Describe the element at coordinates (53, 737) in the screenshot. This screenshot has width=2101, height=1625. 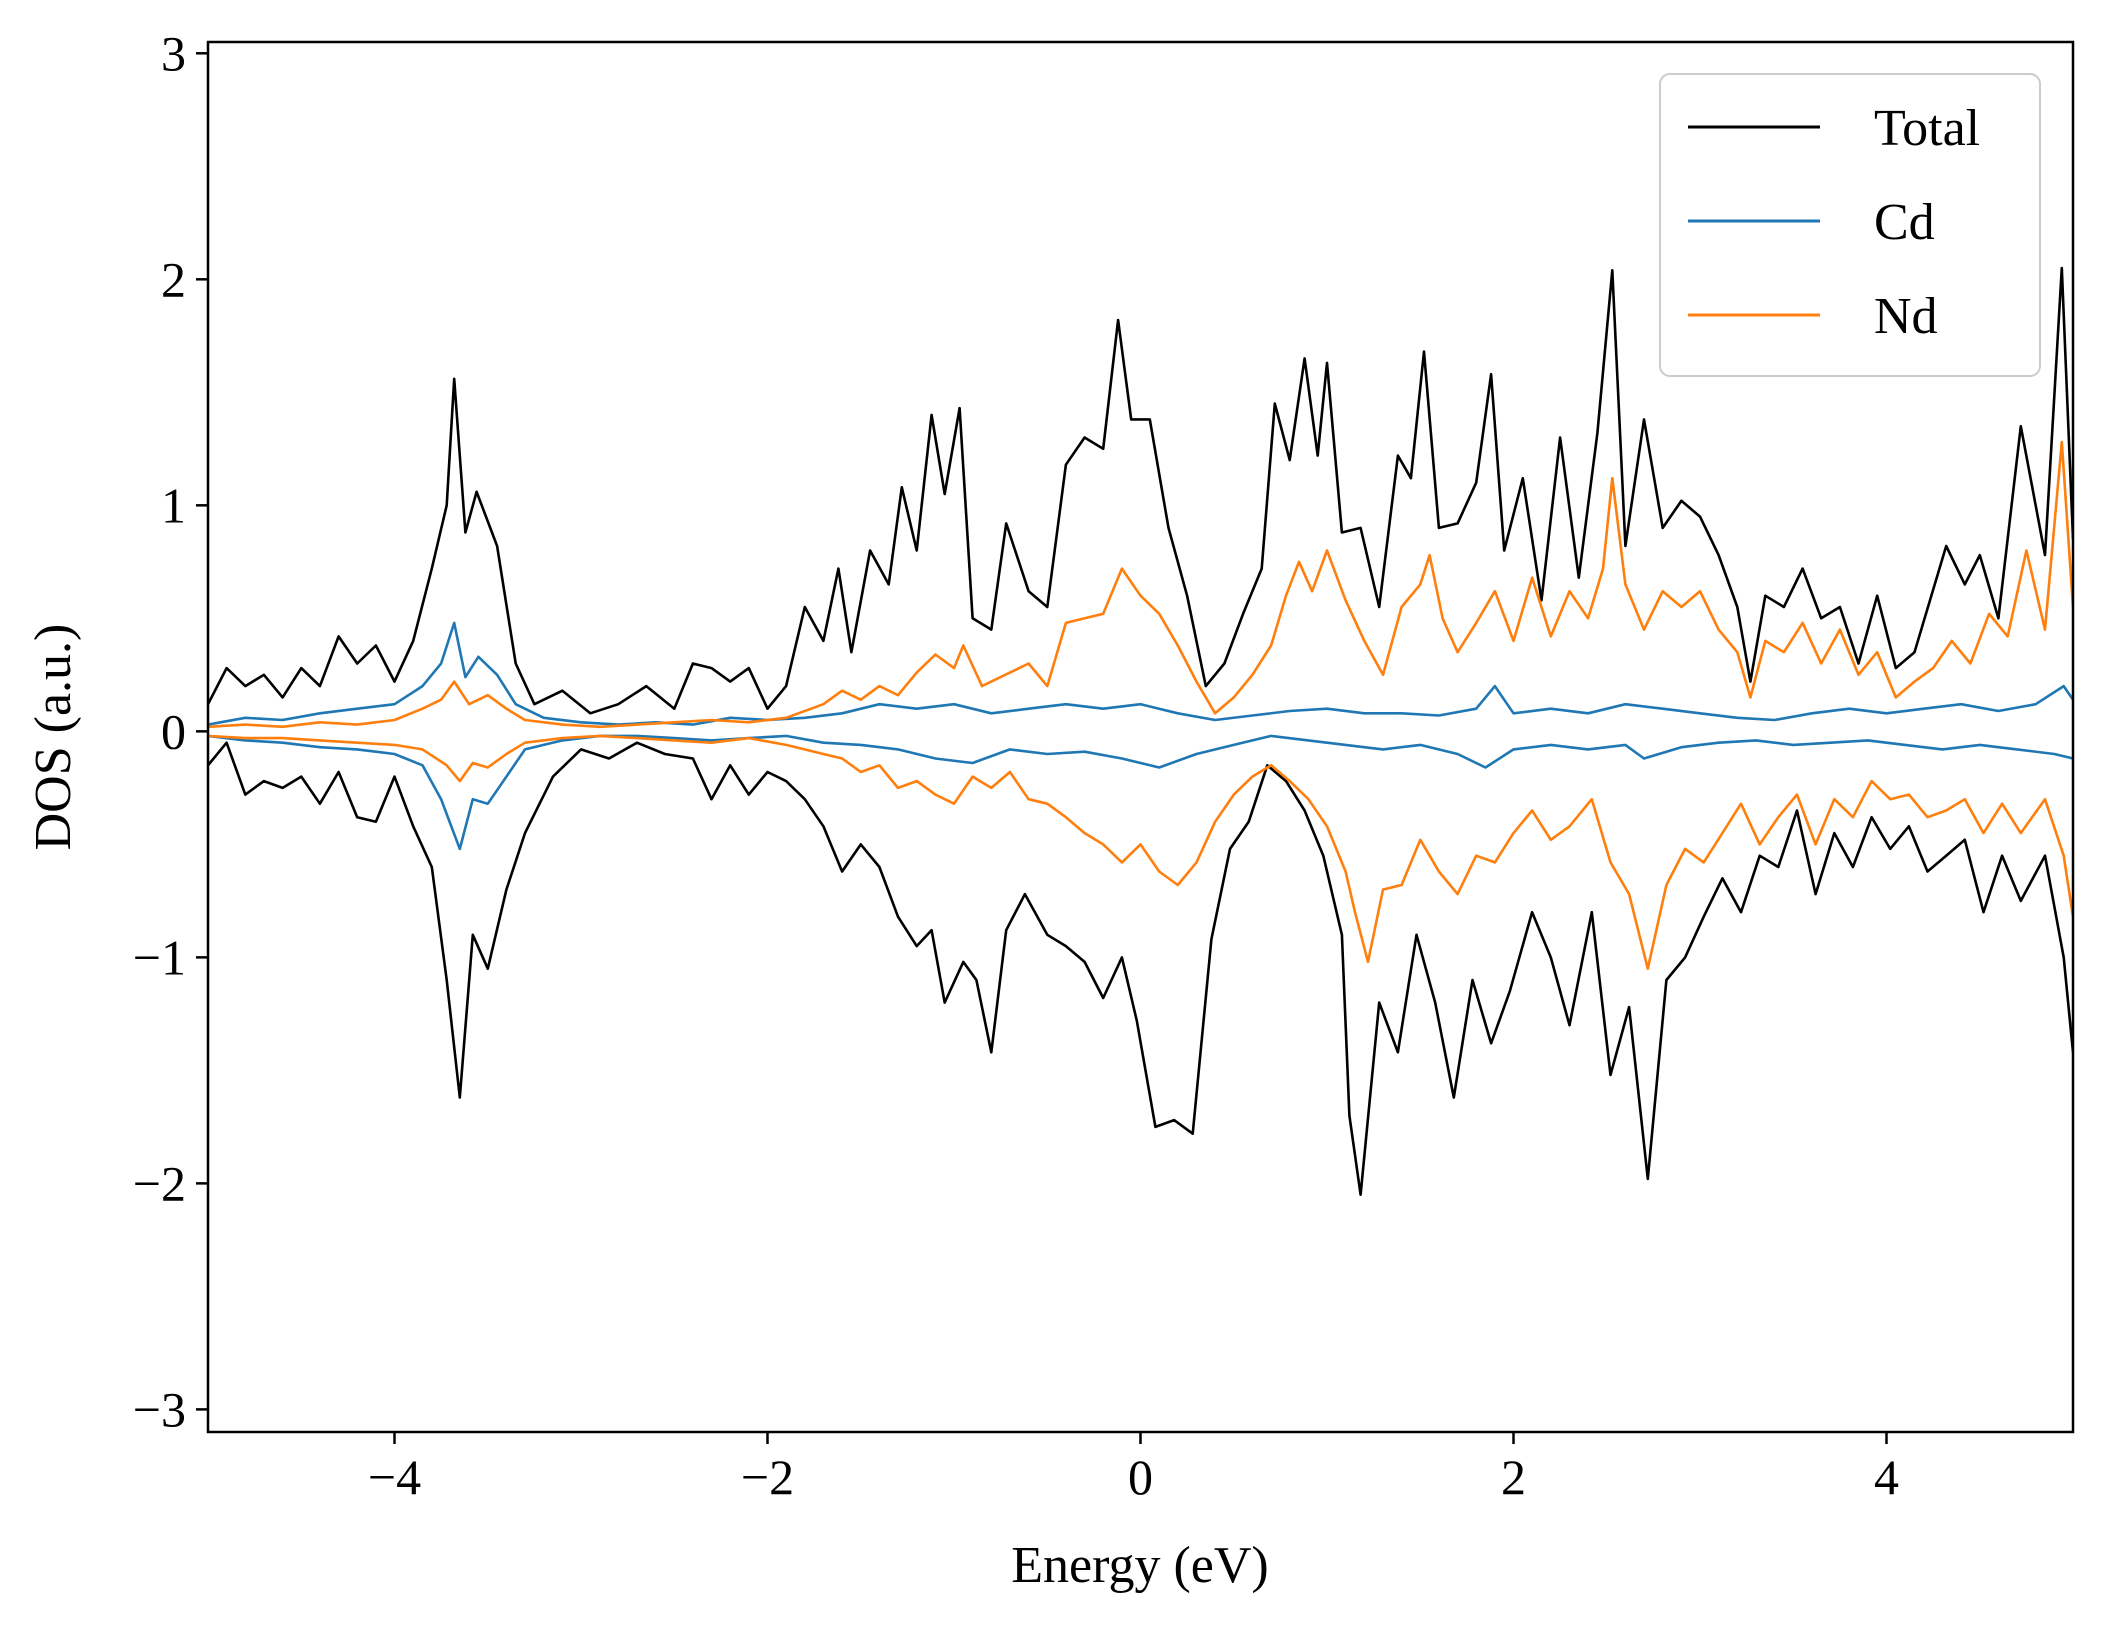
I see `y-axis-label: DOS (a.u.)` at that location.